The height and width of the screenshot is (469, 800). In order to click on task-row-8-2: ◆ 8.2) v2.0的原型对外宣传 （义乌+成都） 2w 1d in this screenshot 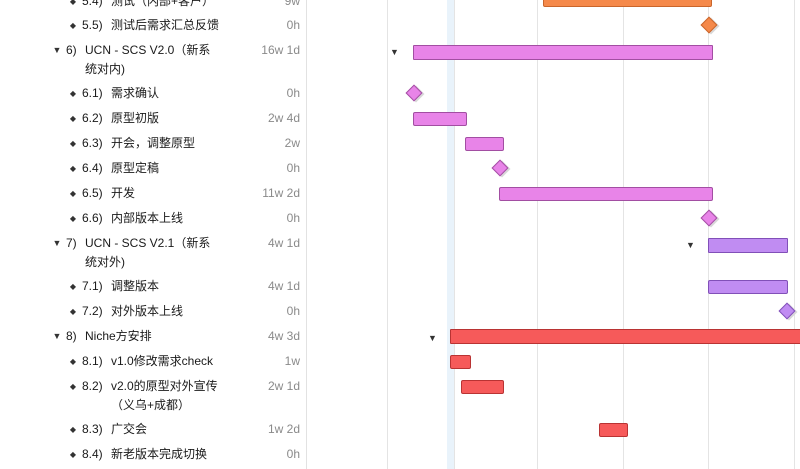, I will do `click(153, 397)`.